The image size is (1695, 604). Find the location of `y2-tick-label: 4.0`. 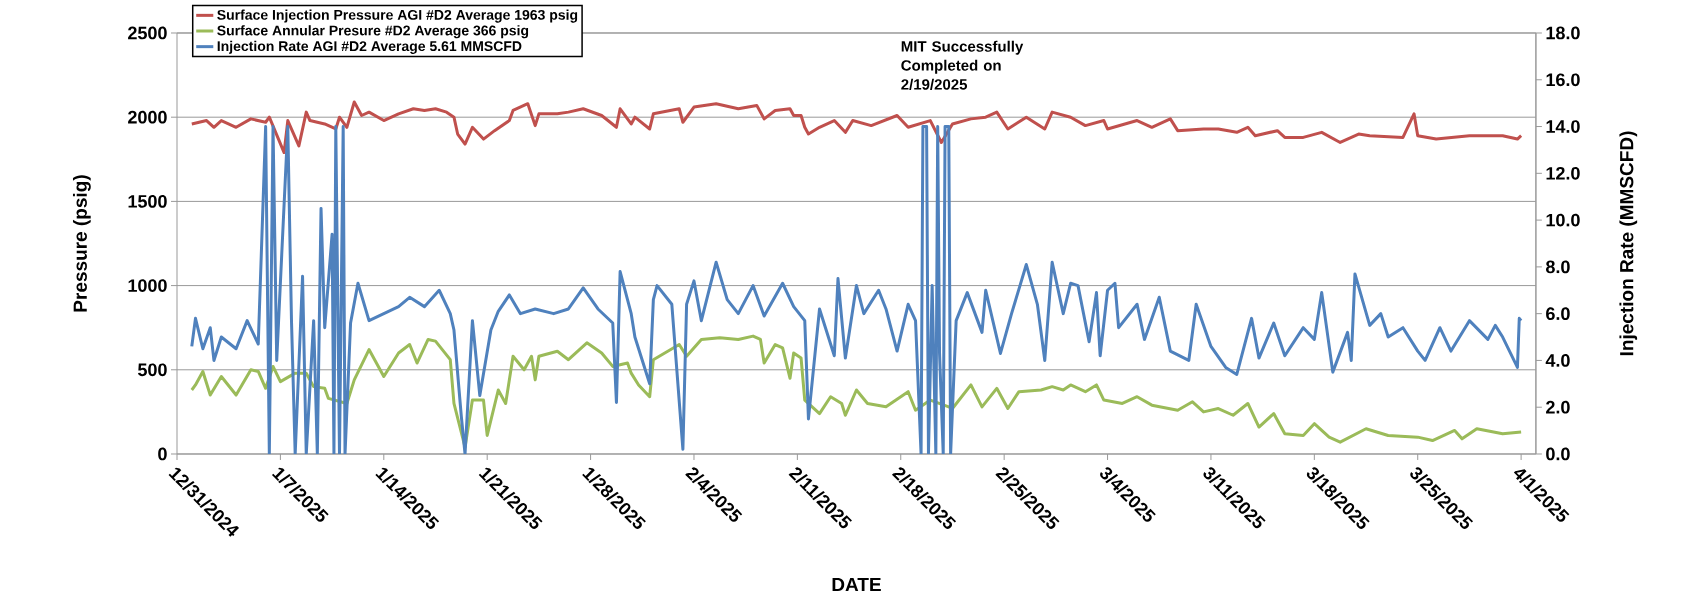

y2-tick-label: 4.0 is located at coordinates (1557, 360).